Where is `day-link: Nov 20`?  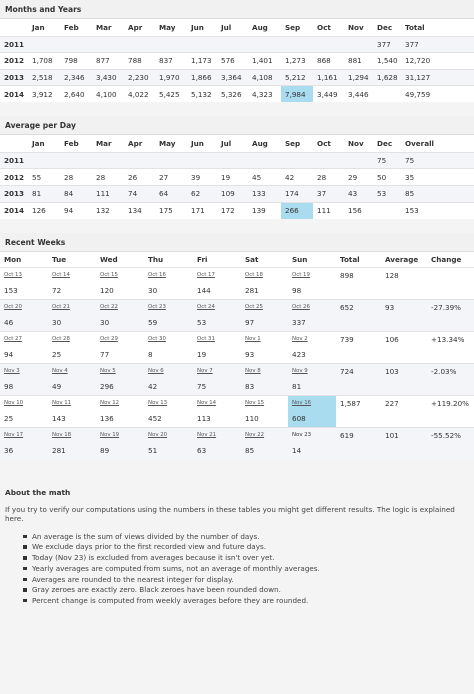
day-link: Nov 20 is located at coordinates (168, 434).